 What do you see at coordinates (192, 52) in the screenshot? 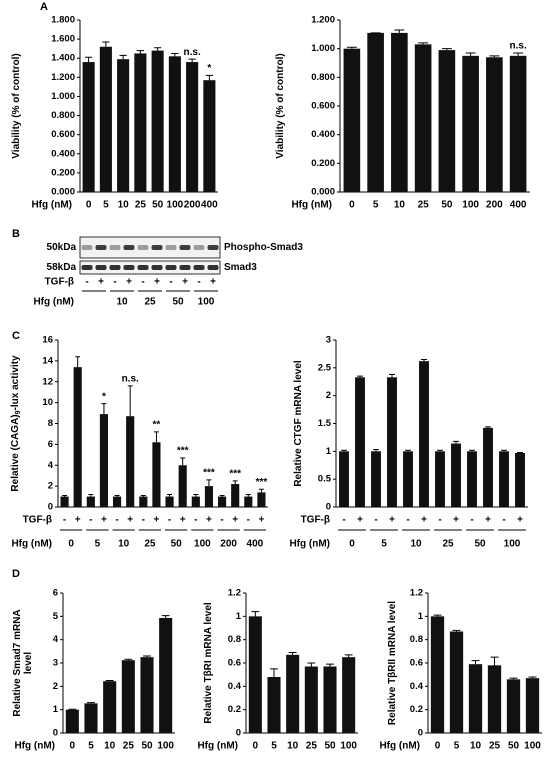
I see `significance-label: n.s.` at bounding box center [192, 52].